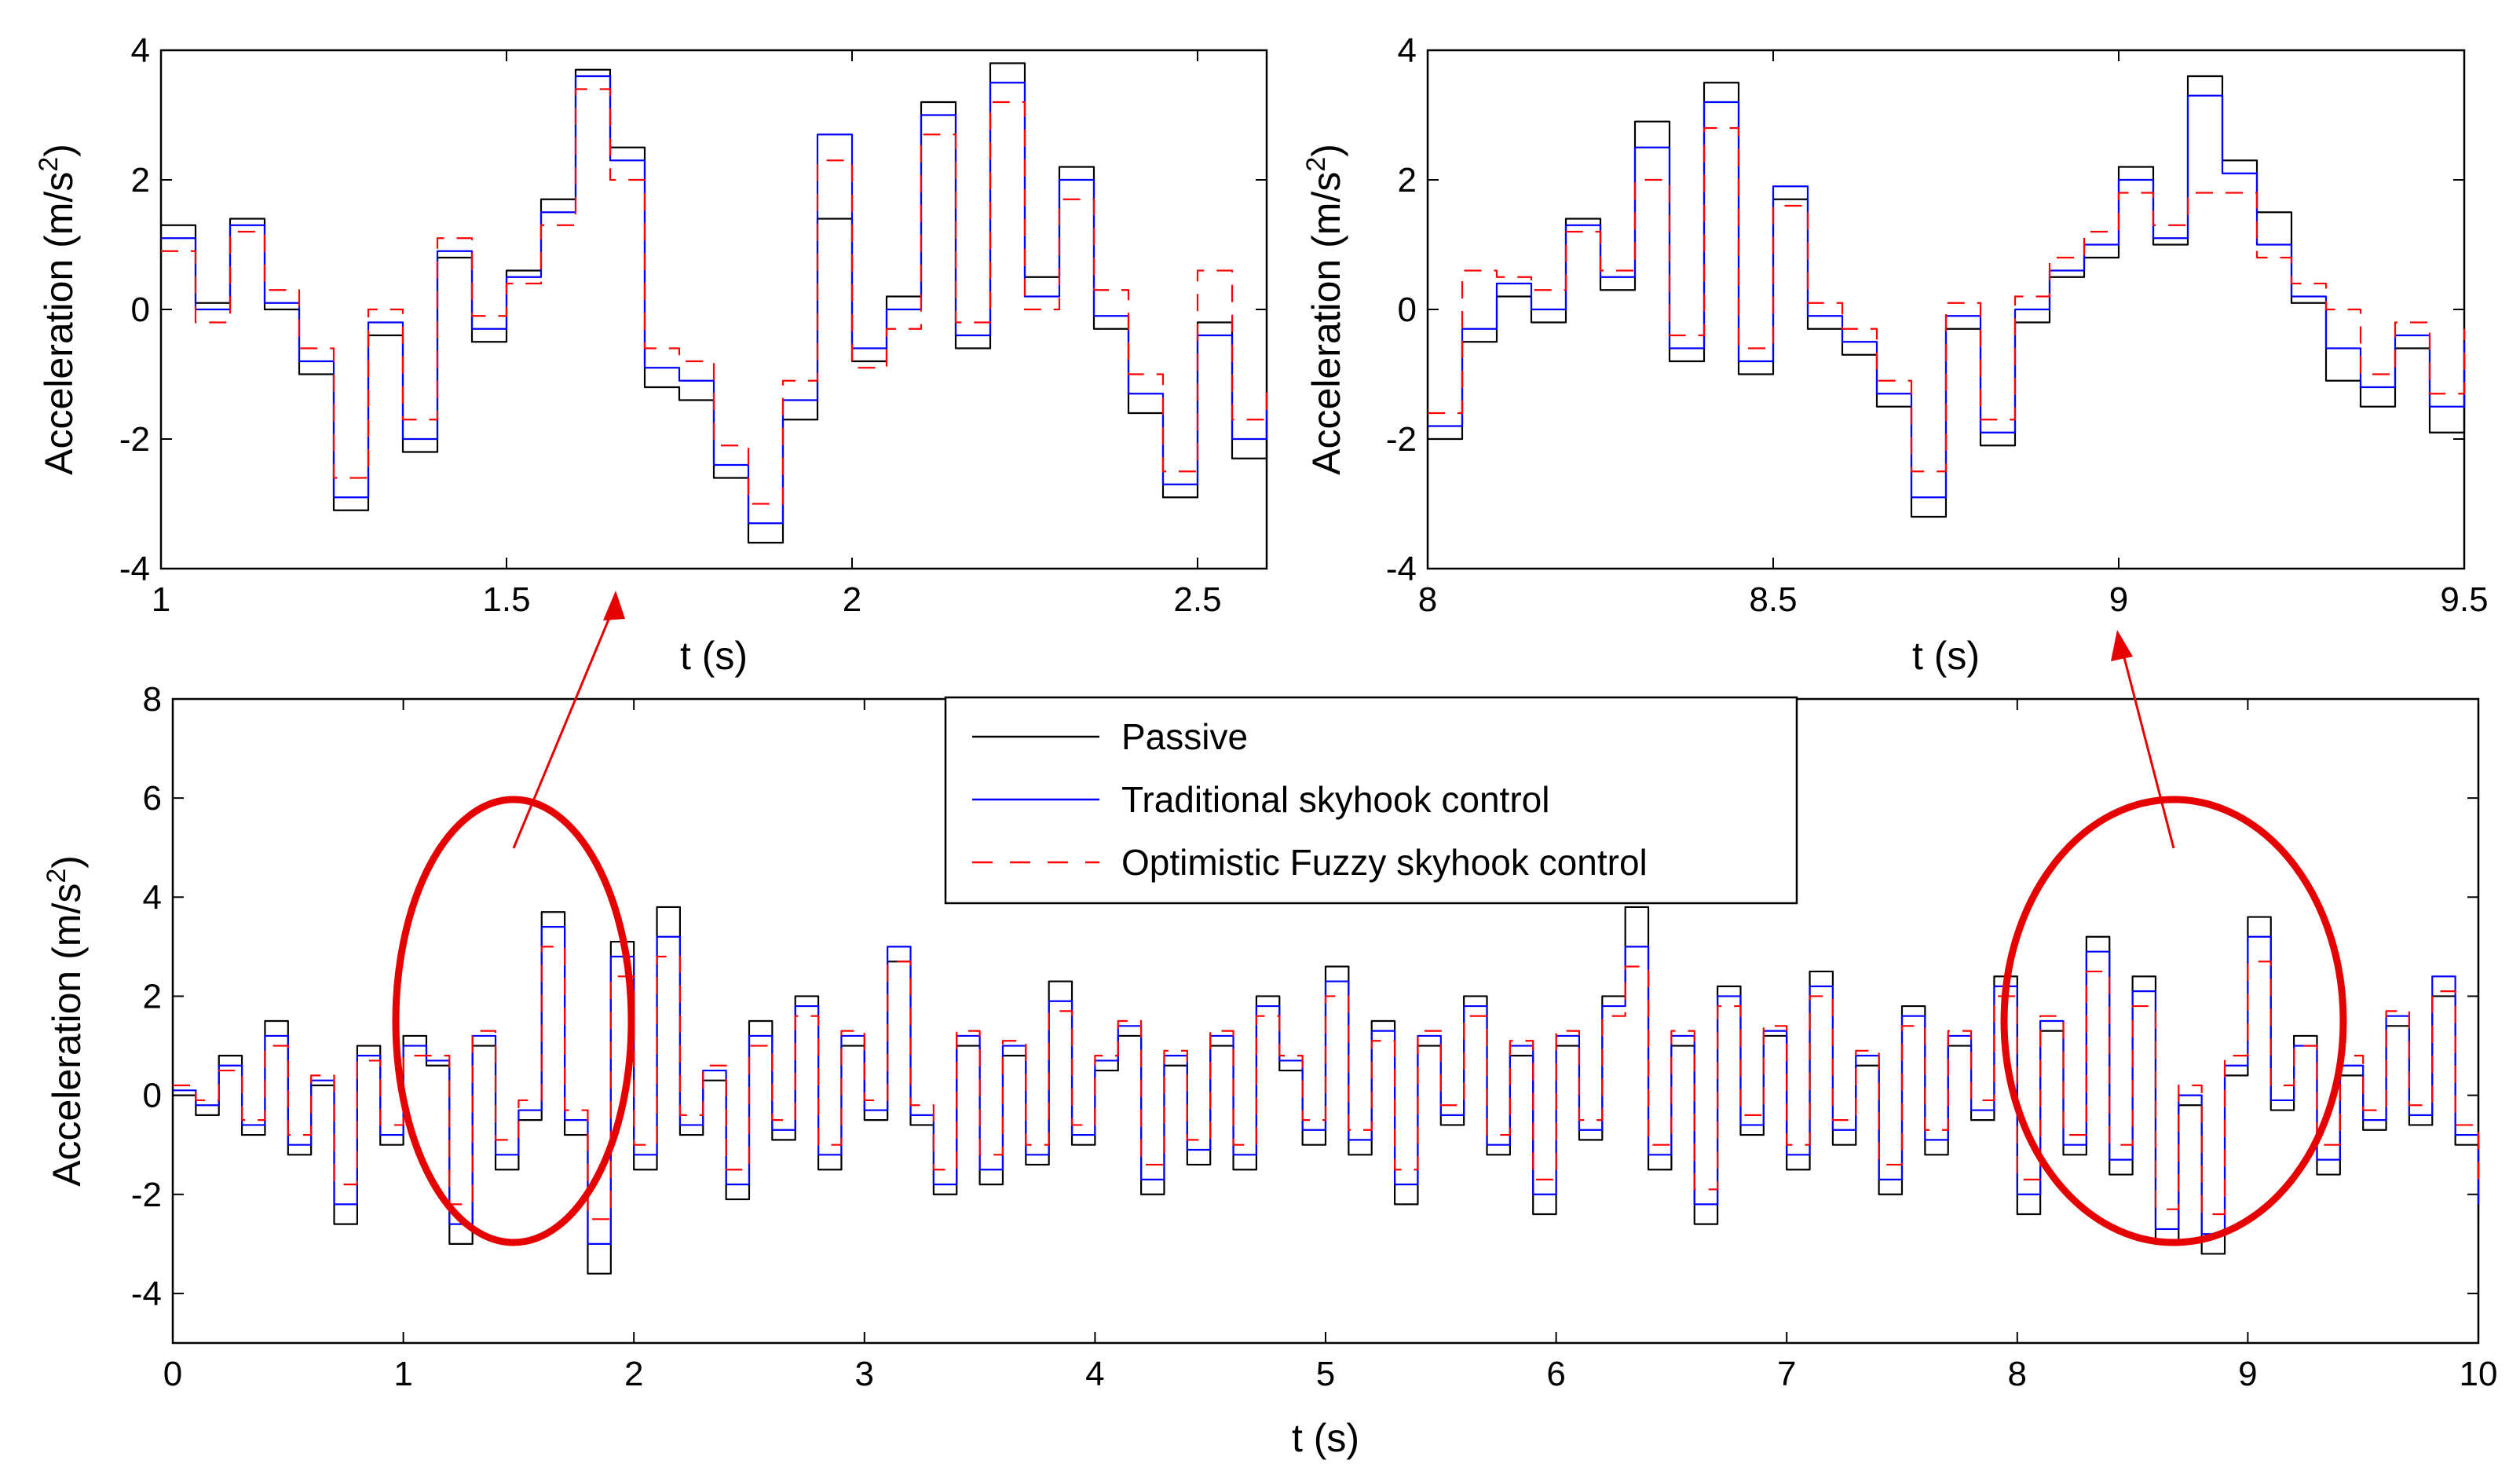 The width and height of the screenshot is (2520, 1482). I want to click on full-range-xlabel: t (s), so click(1325, 1438).